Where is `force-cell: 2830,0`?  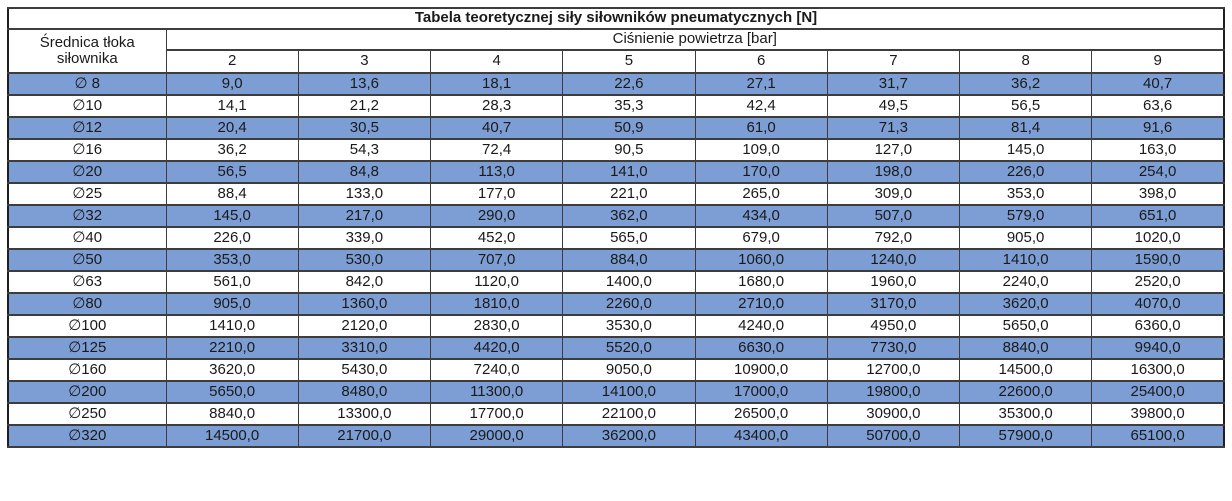 force-cell: 2830,0 is located at coordinates (496, 326).